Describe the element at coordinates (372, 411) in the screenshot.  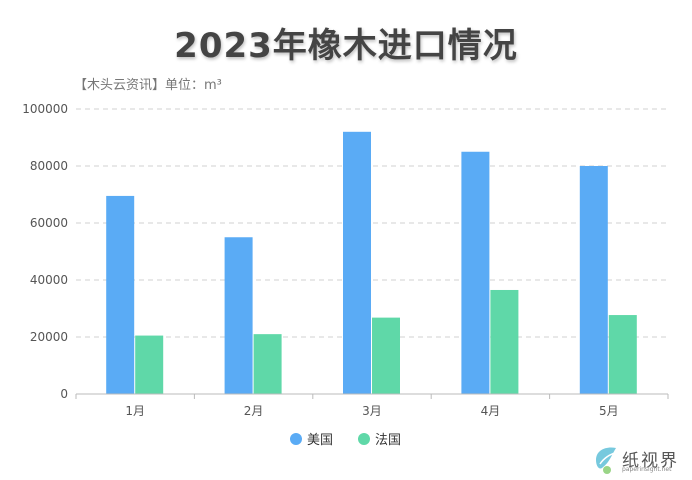
I see `x-tick-label: 3月` at that location.